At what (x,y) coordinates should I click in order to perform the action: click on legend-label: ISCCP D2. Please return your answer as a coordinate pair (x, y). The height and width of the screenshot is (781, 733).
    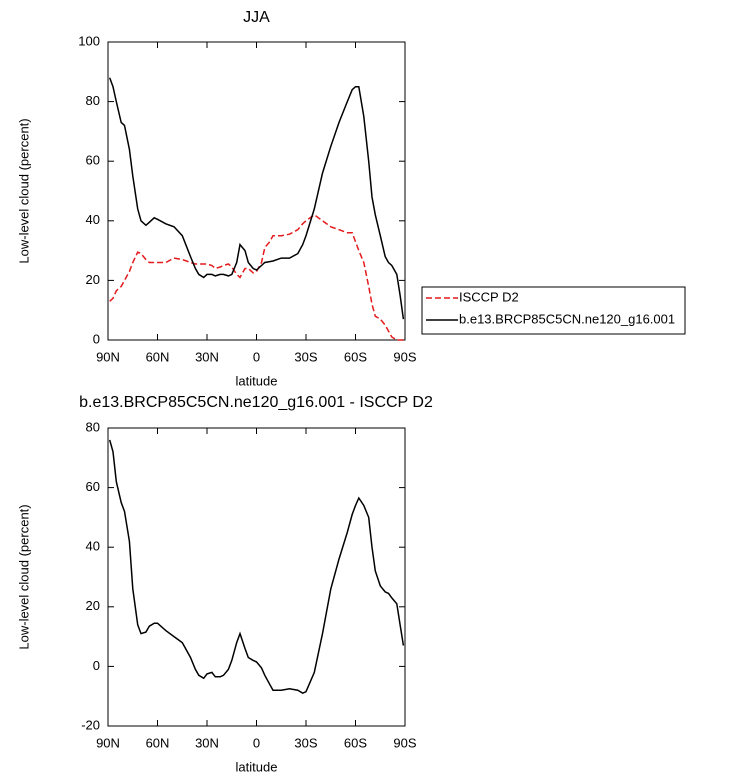
    Looking at the image, I should click on (489, 296).